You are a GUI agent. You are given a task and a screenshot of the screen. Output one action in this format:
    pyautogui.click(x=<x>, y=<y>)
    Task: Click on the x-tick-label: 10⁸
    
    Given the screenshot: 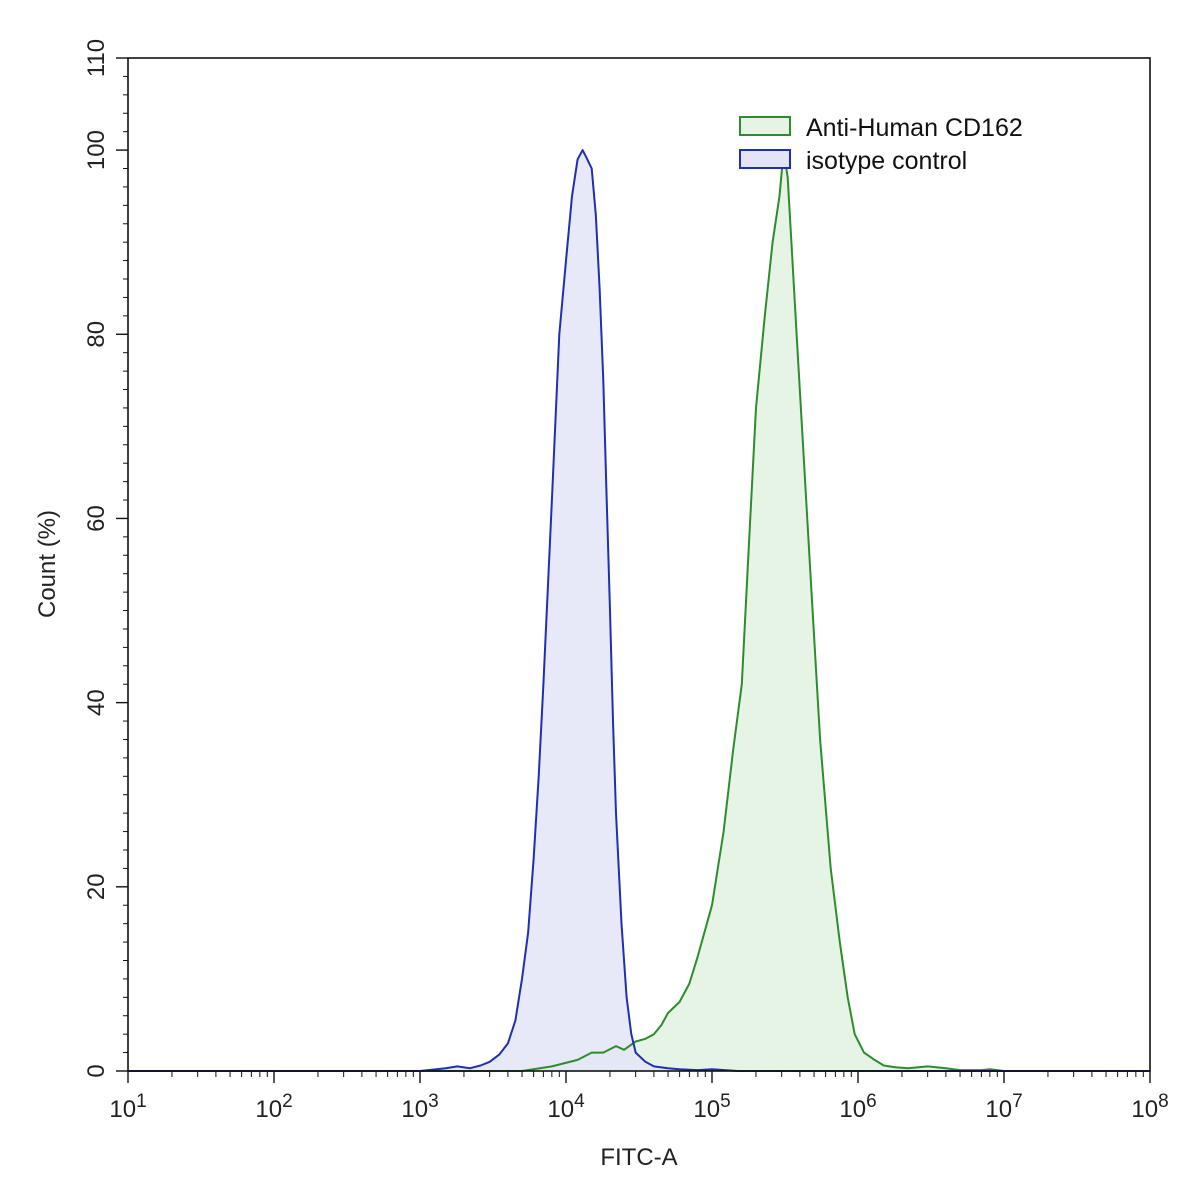 What is the action you would take?
    pyautogui.click(x=1149, y=1107)
    